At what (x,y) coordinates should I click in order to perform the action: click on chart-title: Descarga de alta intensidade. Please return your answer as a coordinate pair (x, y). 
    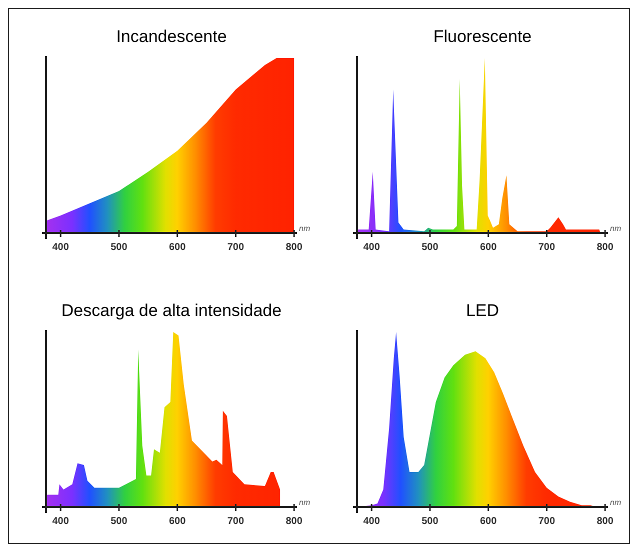
    Looking at the image, I should click on (171, 310).